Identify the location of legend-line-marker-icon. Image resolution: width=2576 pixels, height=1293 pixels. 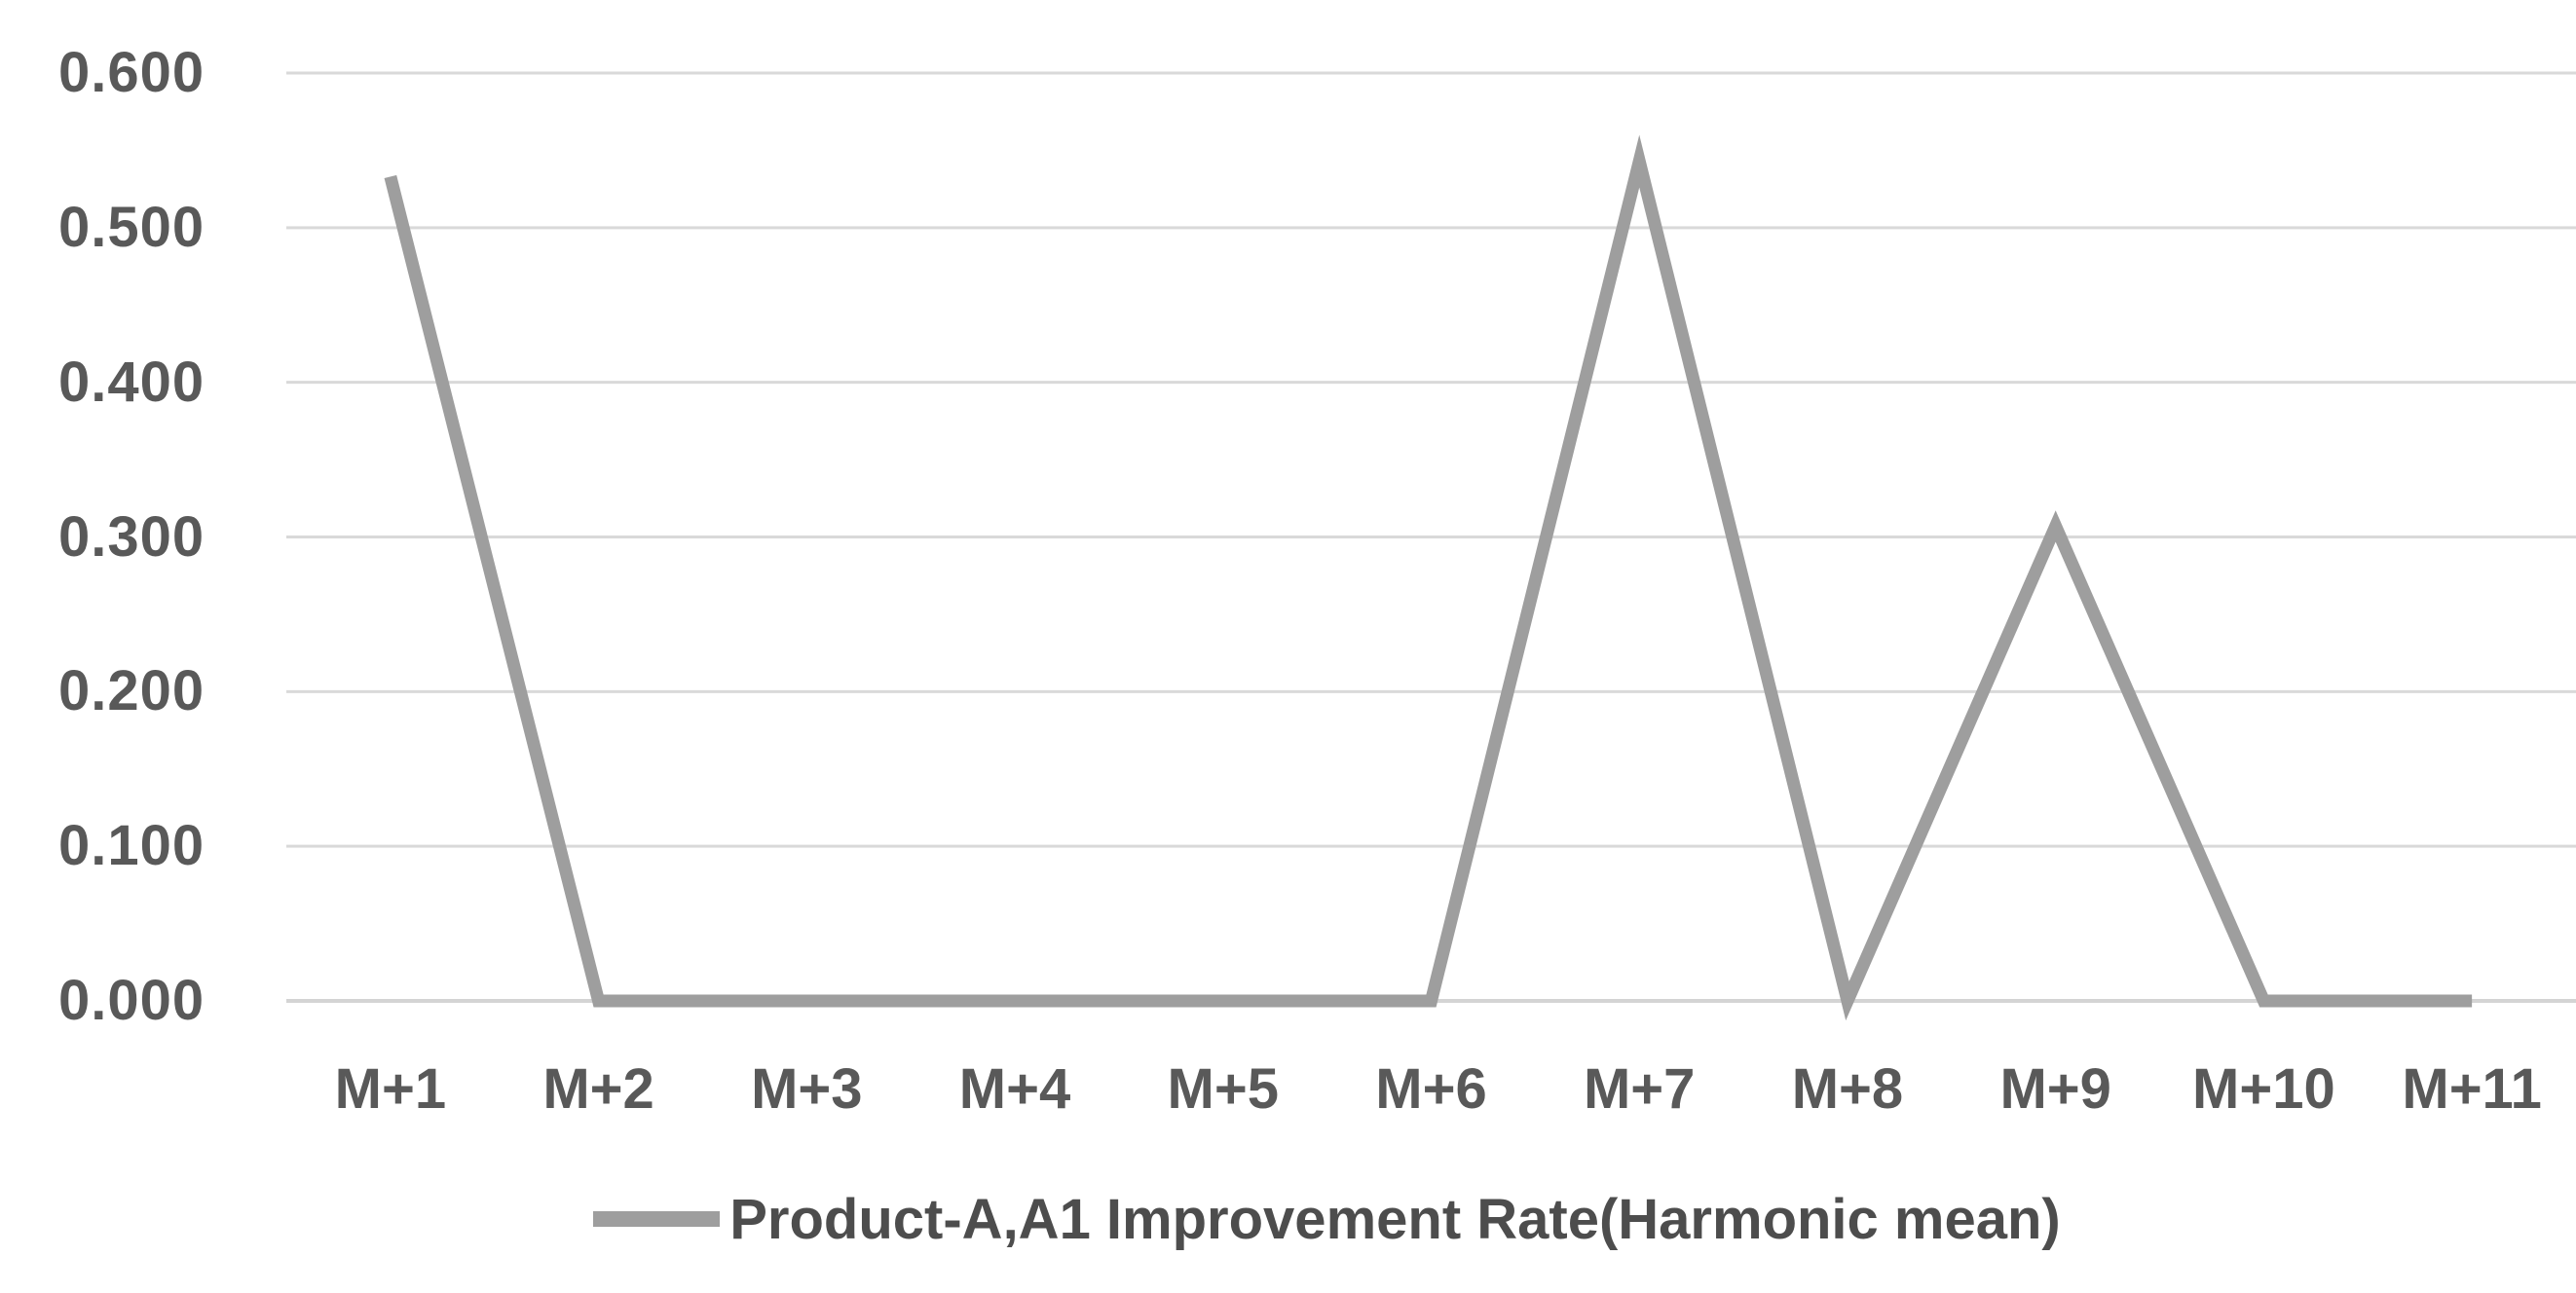
(657, 1219).